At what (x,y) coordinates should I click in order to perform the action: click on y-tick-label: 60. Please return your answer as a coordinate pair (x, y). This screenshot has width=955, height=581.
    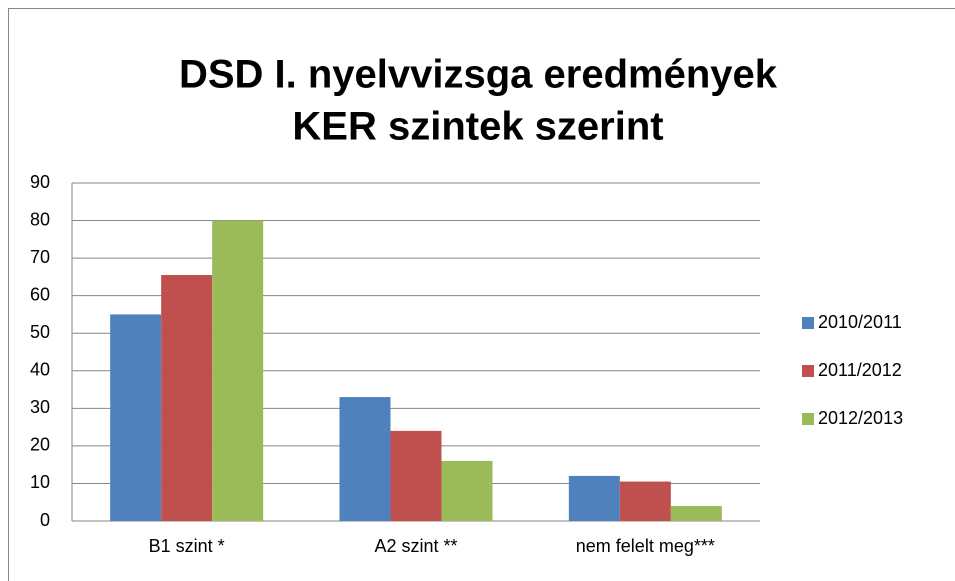
    Looking at the image, I should click on (40, 294).